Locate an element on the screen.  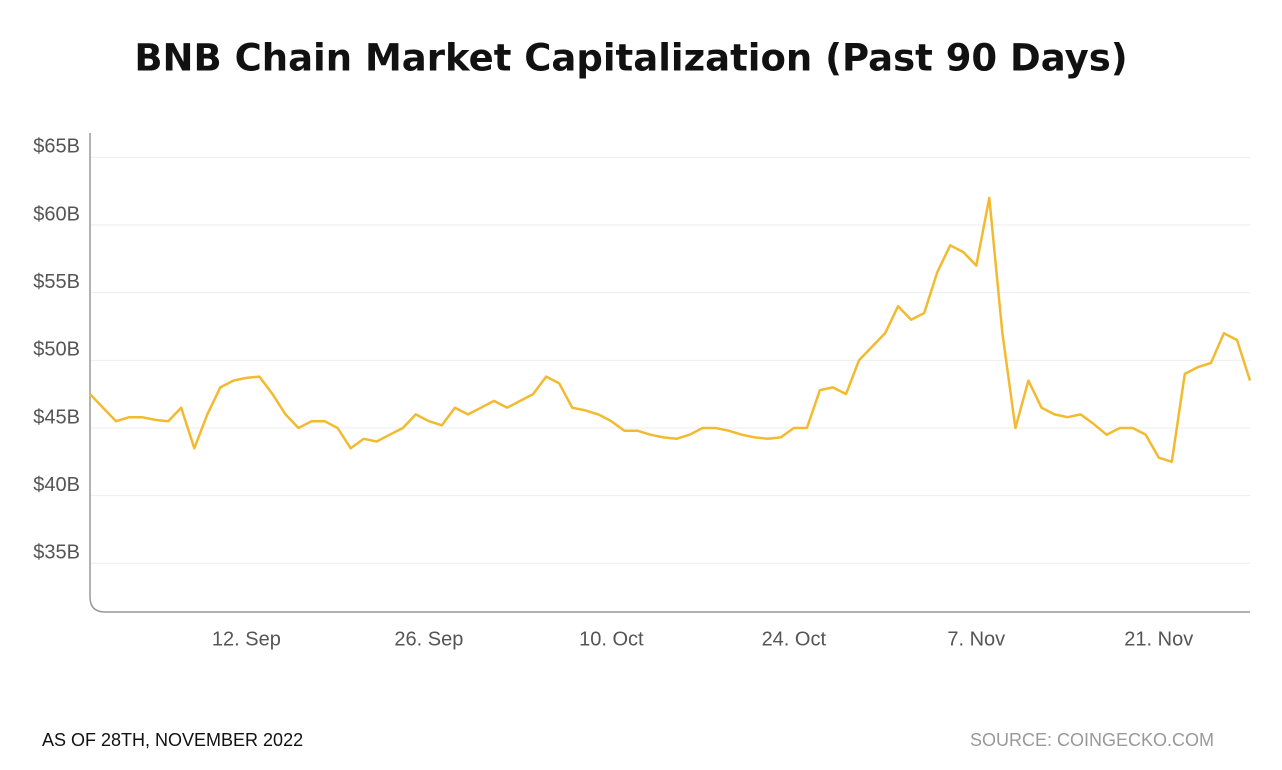
y-tick-label: $50B is located at coordinates (56, 350).